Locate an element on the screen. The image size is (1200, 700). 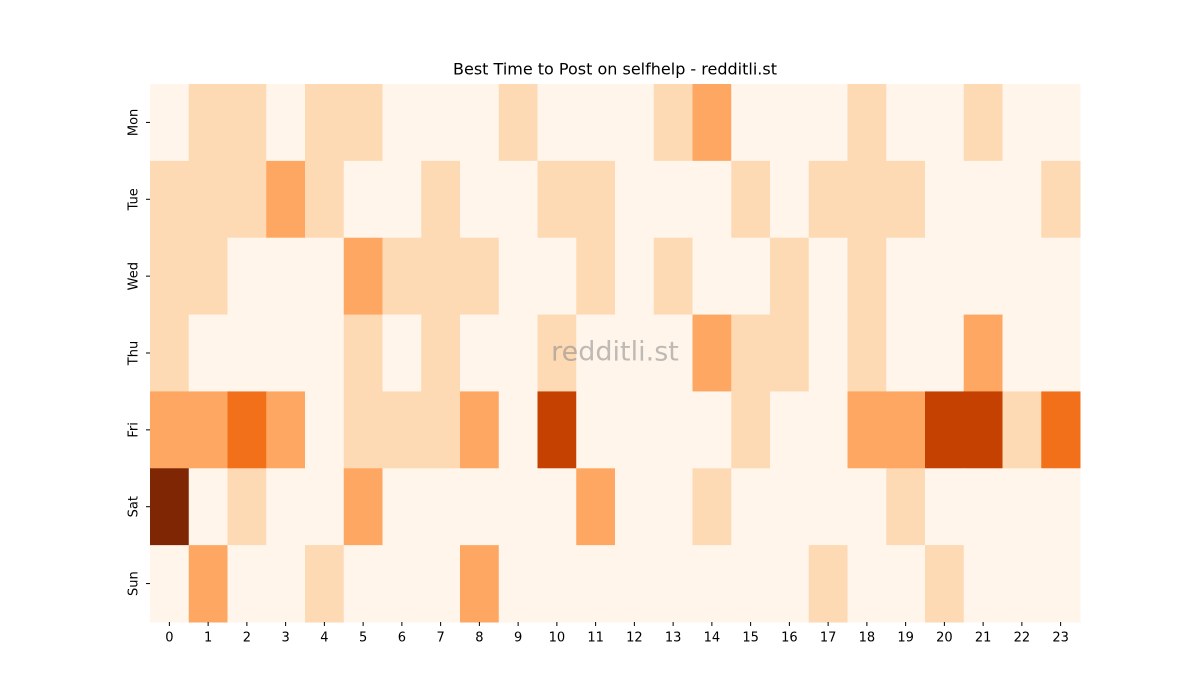
x-tick-label: 7 is located at coordinates (440, 638).